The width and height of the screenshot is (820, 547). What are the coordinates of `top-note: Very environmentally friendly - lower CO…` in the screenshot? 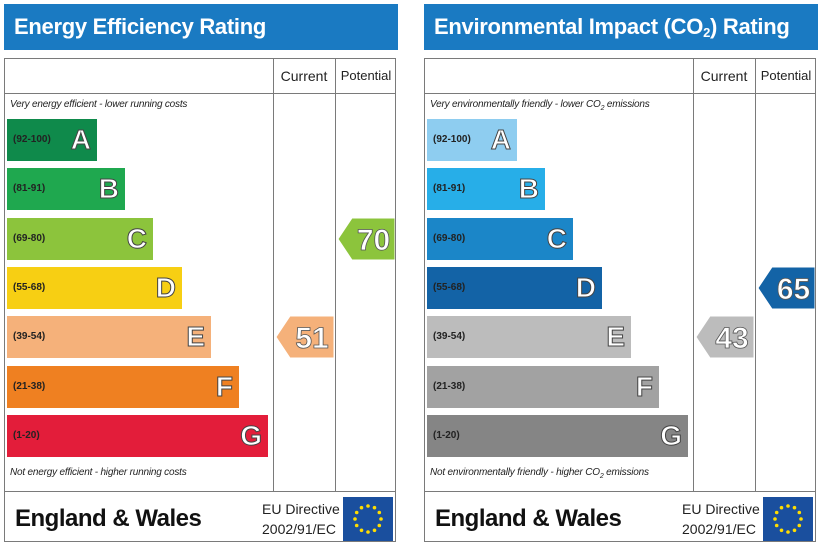 It's located at (540, 105).